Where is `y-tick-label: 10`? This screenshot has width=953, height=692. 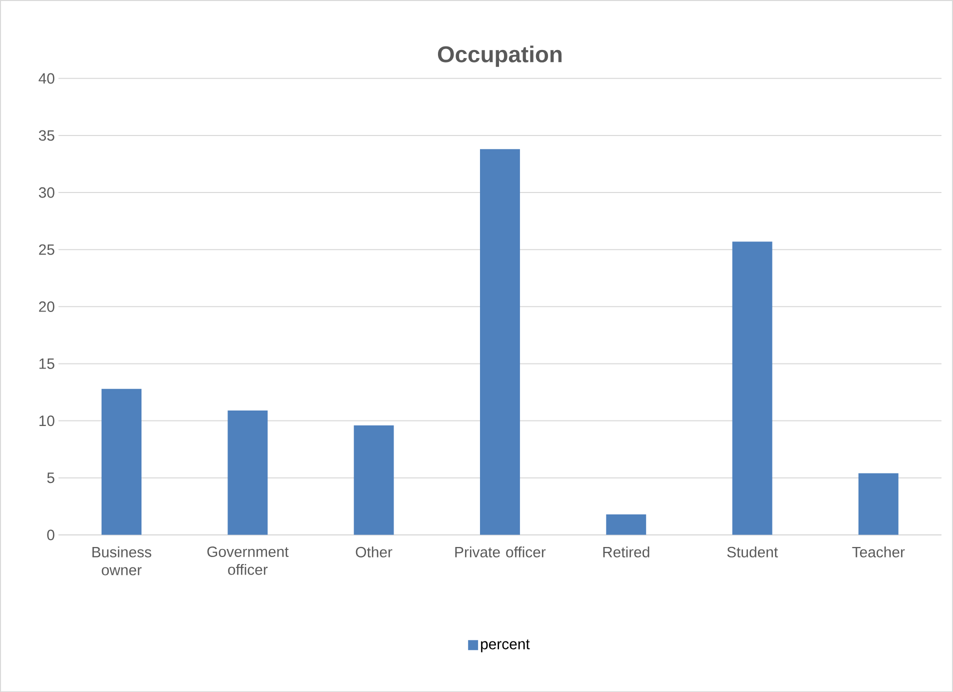 y-tick-label: 10 is located at coordinates (46, 420).